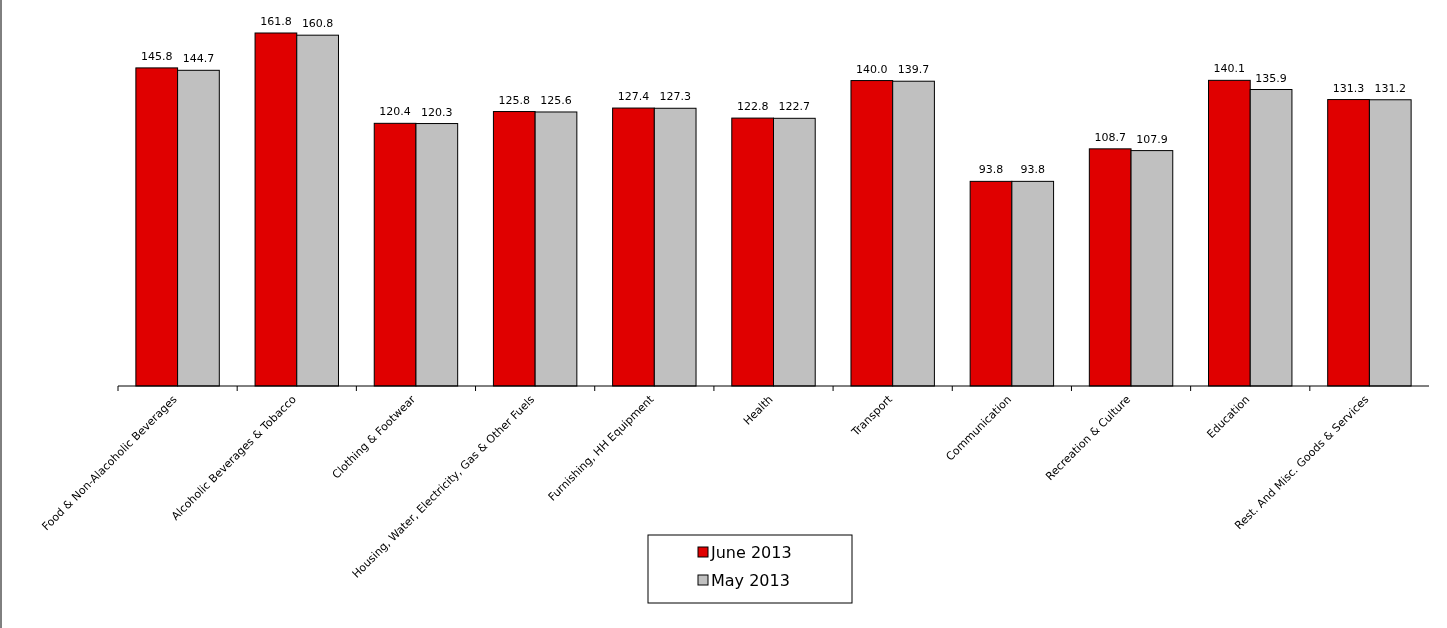 This screenshot has width=1447, height=628. I want to click on data-label: 120.3, so click(437, 112).